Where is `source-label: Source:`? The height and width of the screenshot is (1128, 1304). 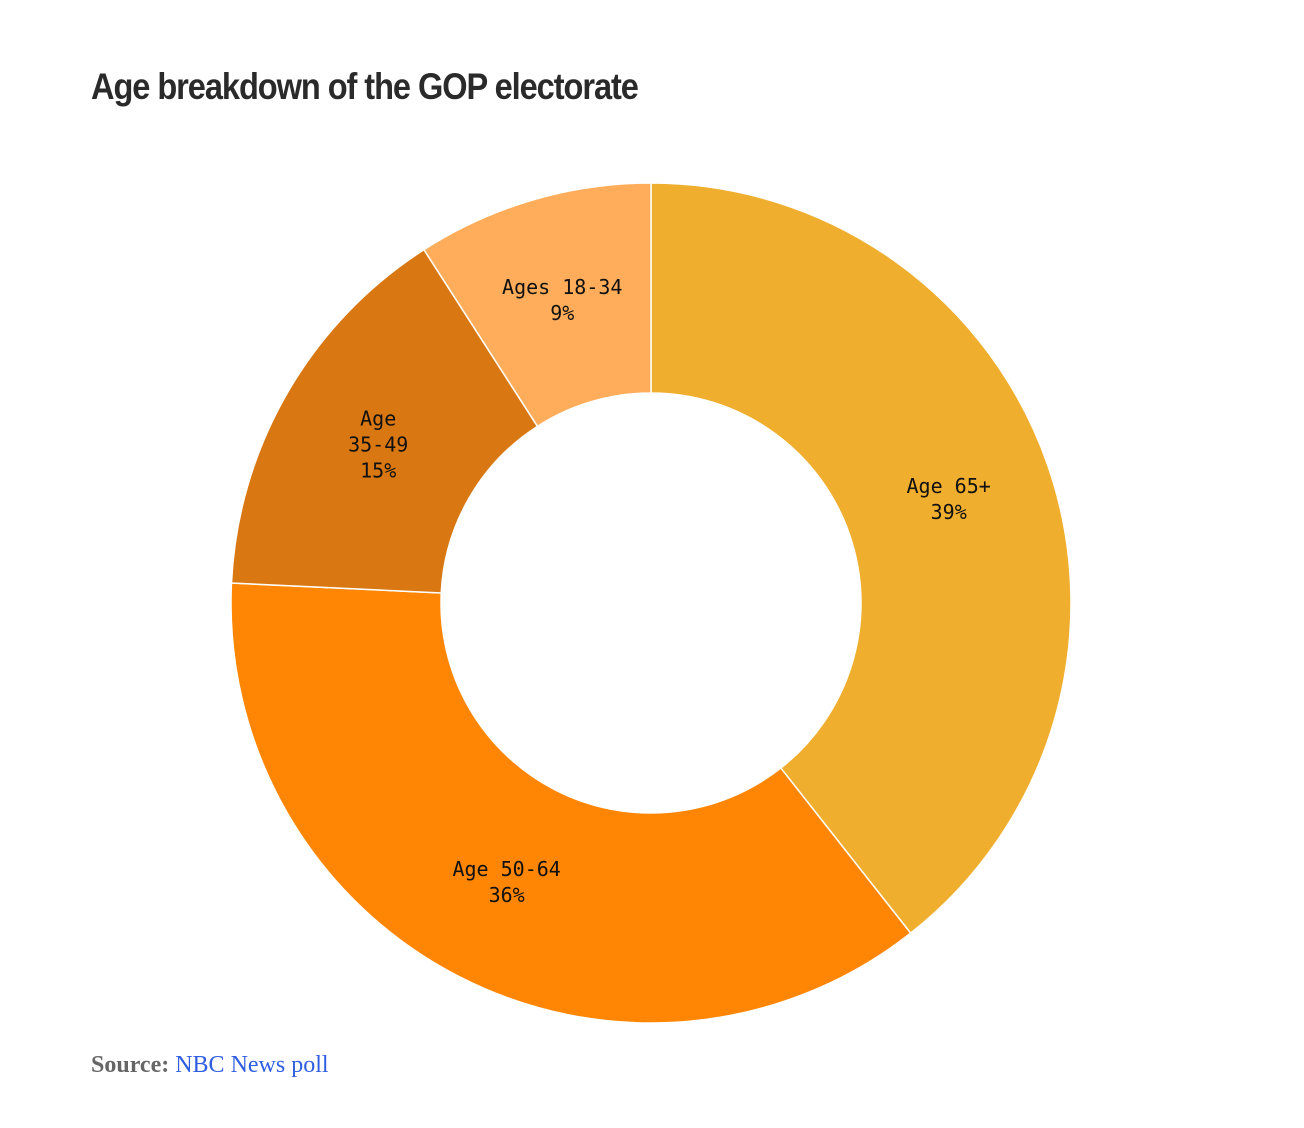 source-label: Source: is located at coordinates (130, 1065).